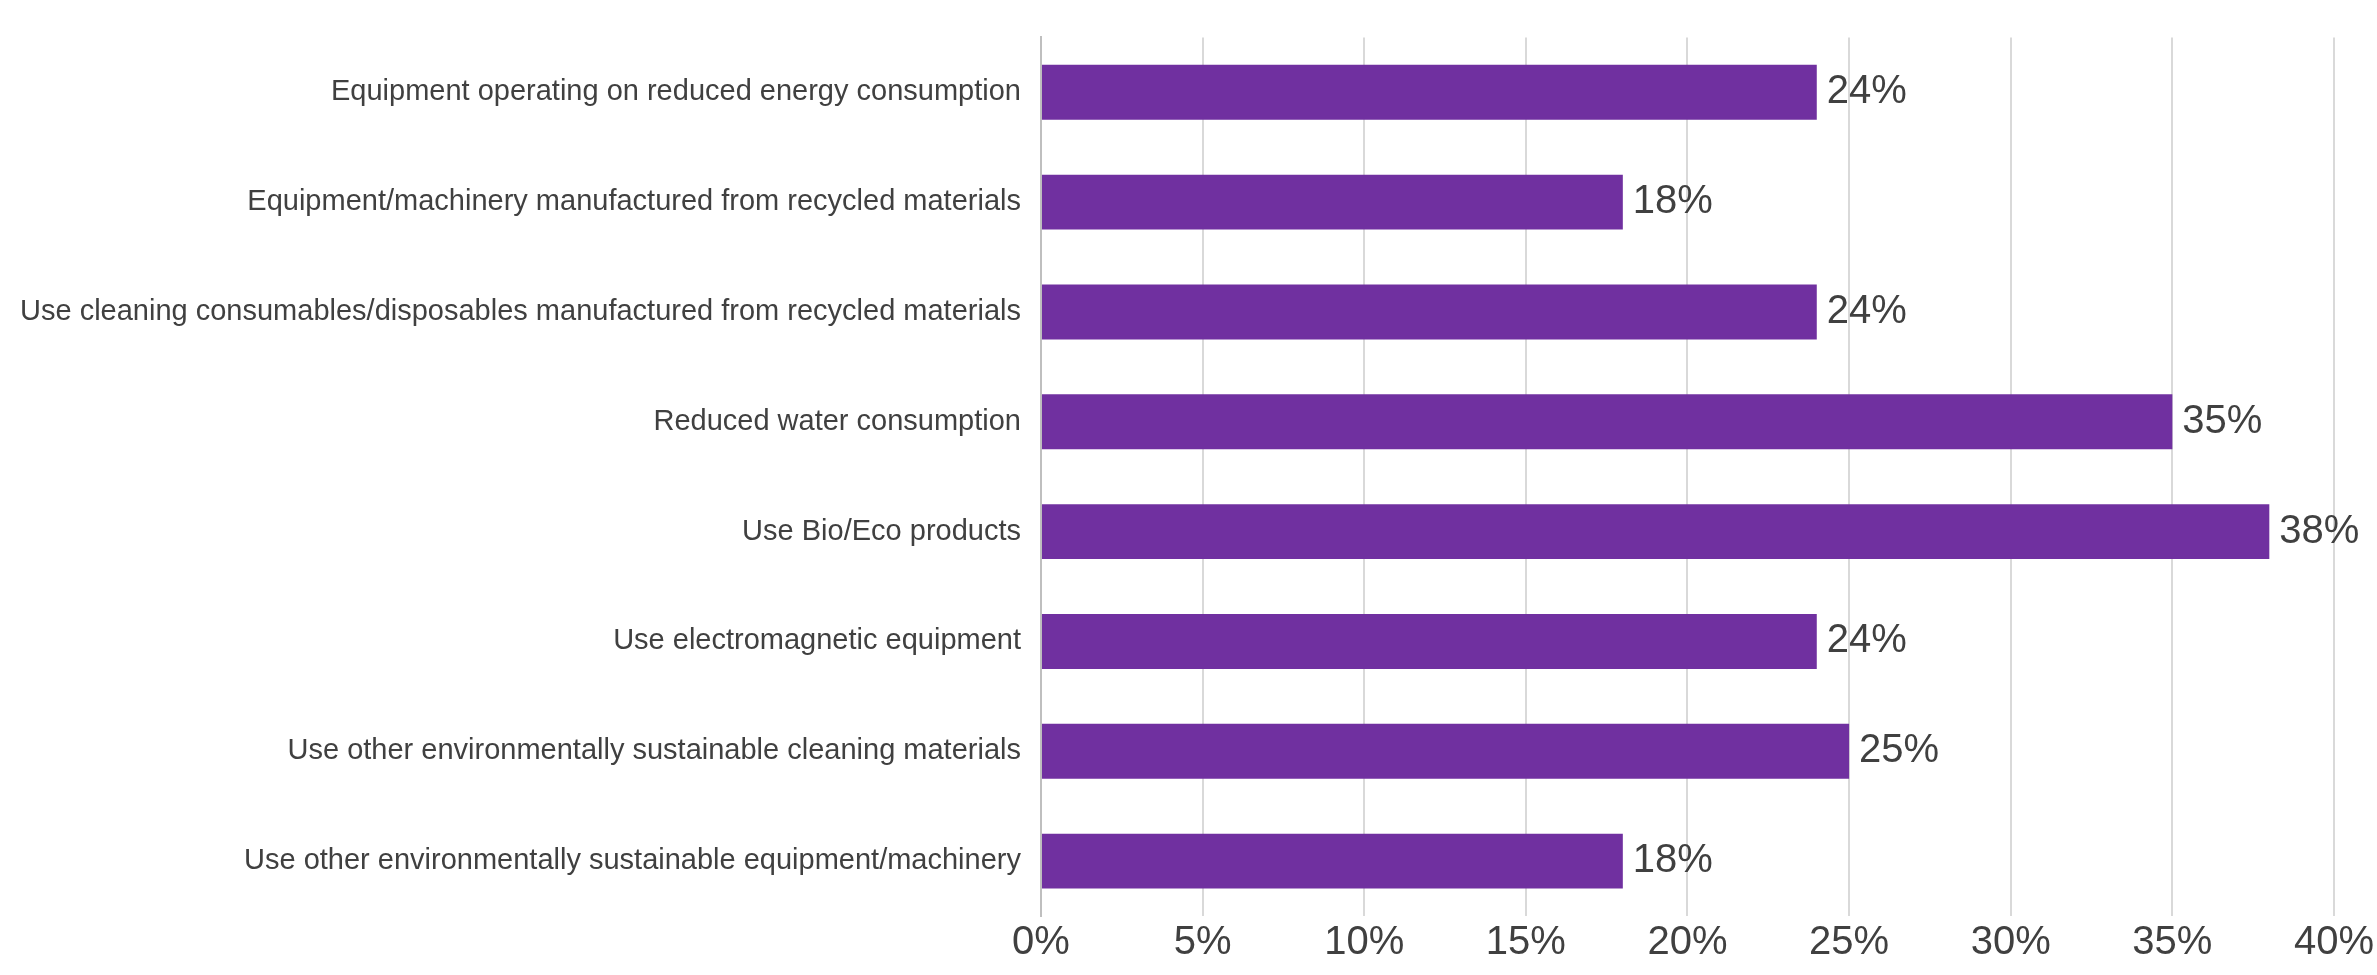  I want to click on y-tick-label: Reduced water consumption, so click(837, 419).